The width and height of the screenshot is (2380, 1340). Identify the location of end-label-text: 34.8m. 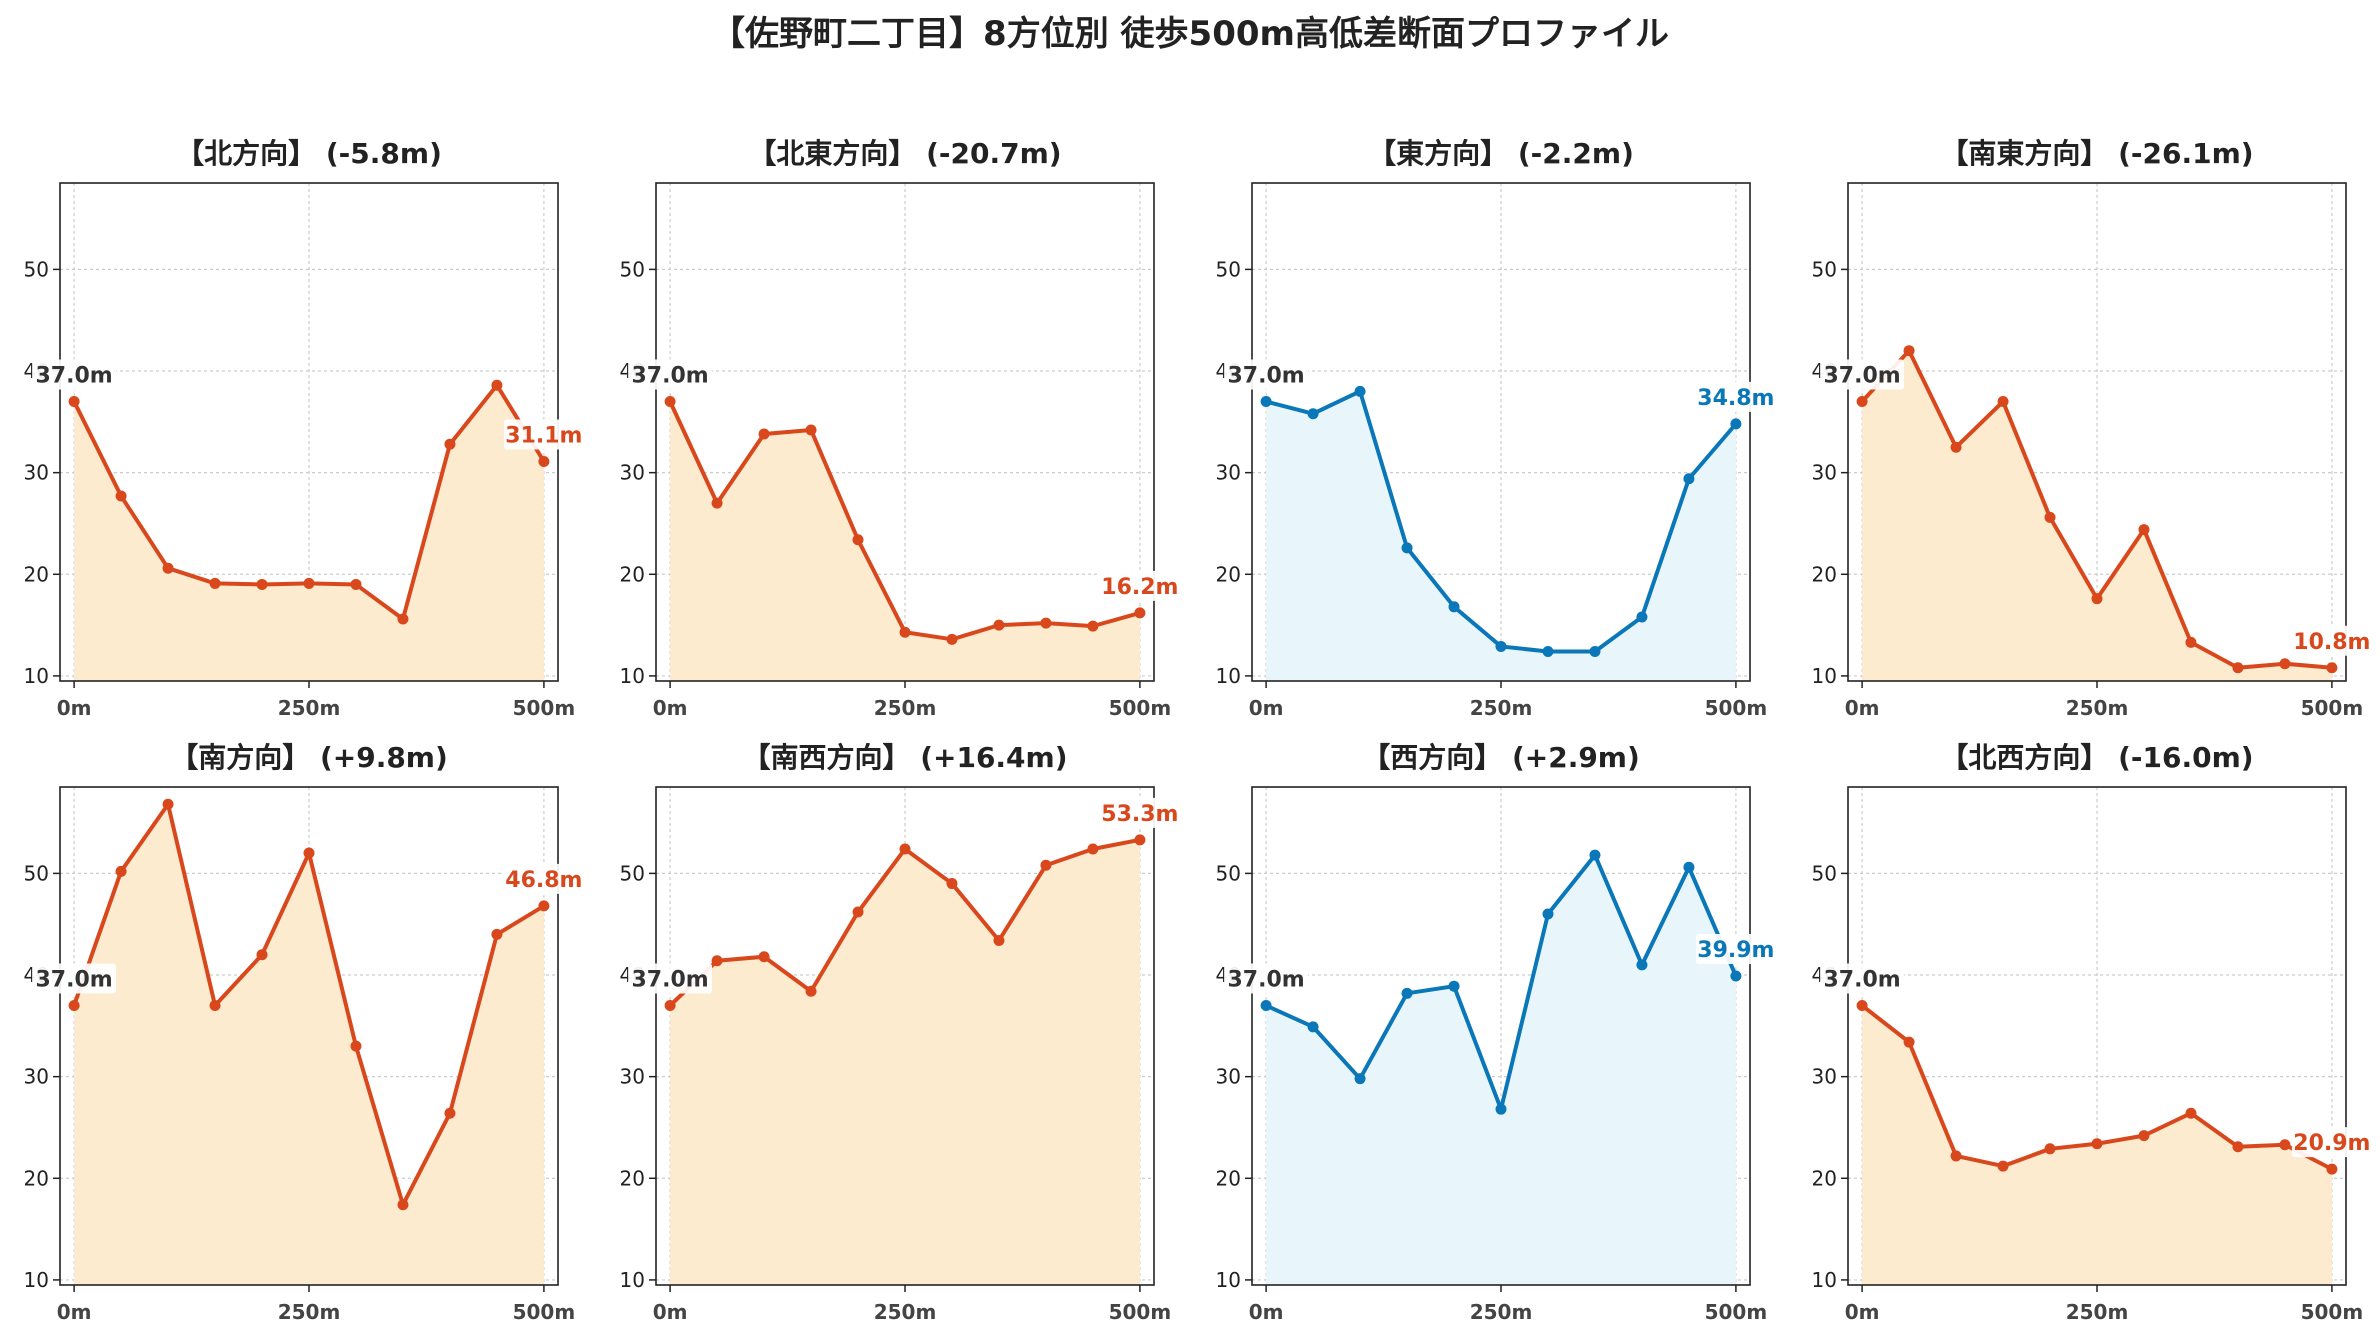
(1735, 398).